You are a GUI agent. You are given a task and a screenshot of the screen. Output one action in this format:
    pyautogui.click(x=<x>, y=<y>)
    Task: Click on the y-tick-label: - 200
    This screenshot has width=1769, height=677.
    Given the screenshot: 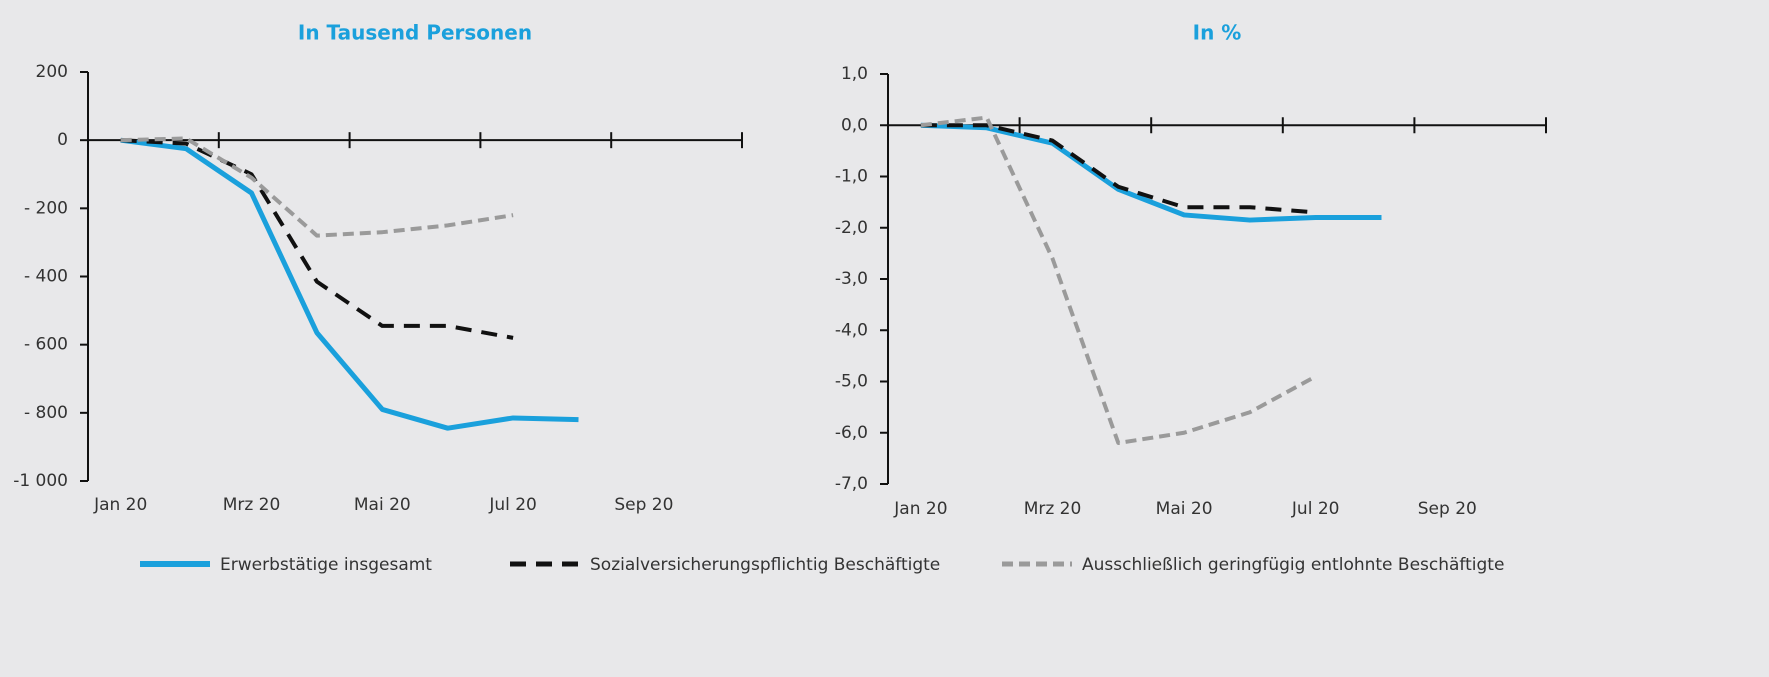 What is the action you would take?
    pyautogui.click(x=46, y=208)
    